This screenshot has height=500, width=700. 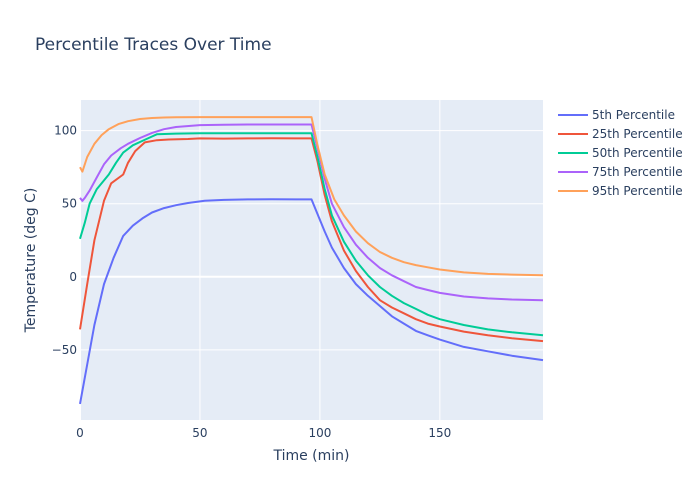 I want to click on chart-title: Percentile Traces Over Time, so click(x=153, y=45).